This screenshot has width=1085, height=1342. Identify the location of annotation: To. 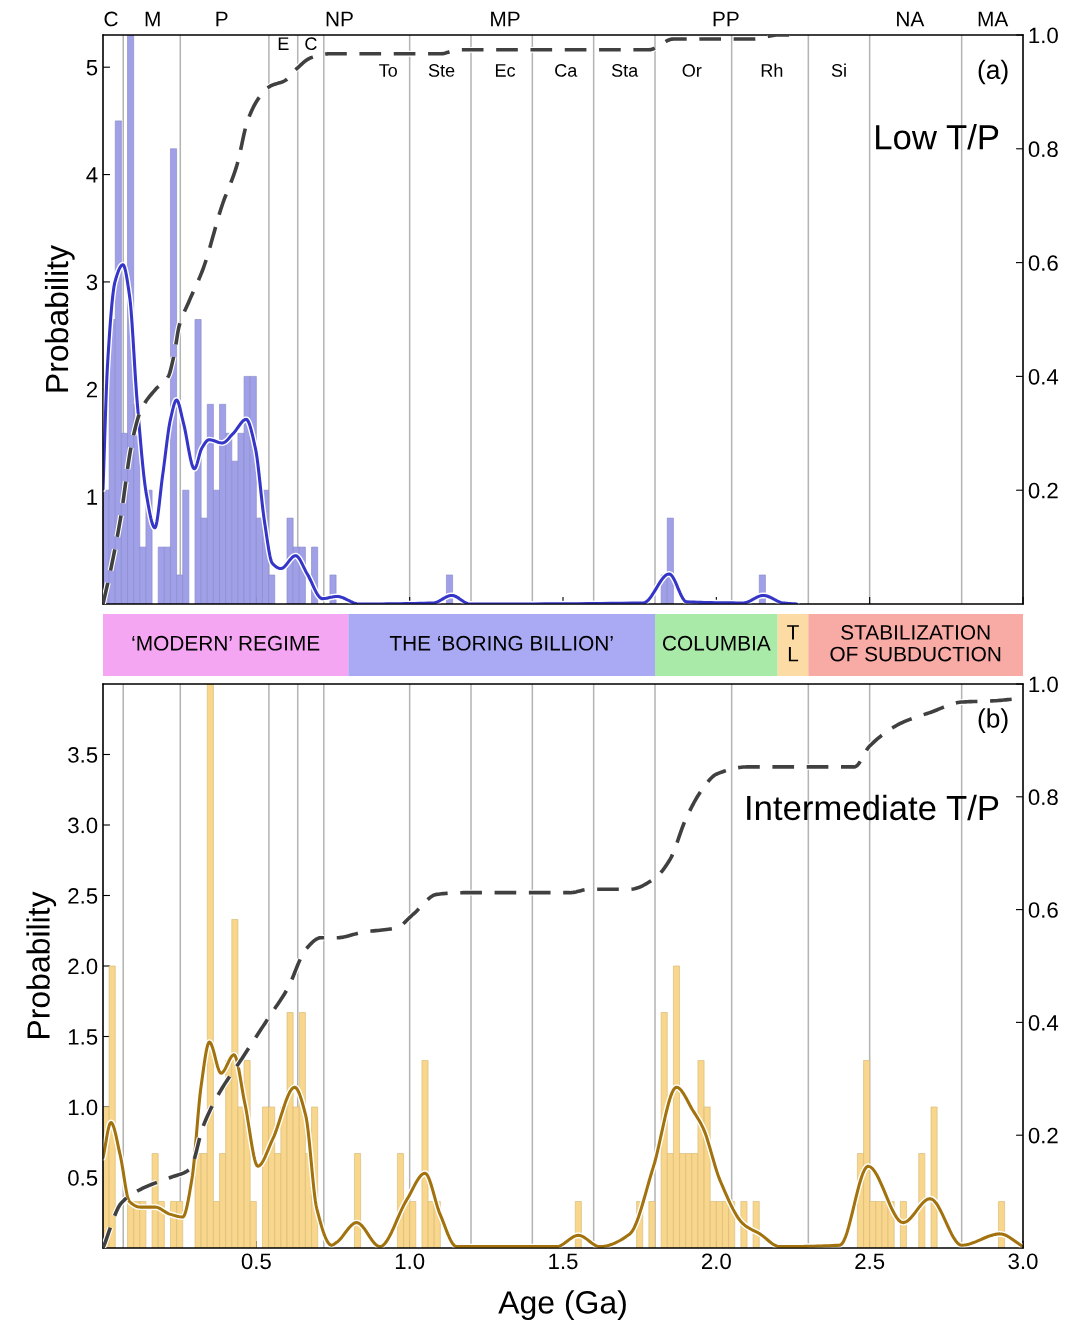
(388, 70).